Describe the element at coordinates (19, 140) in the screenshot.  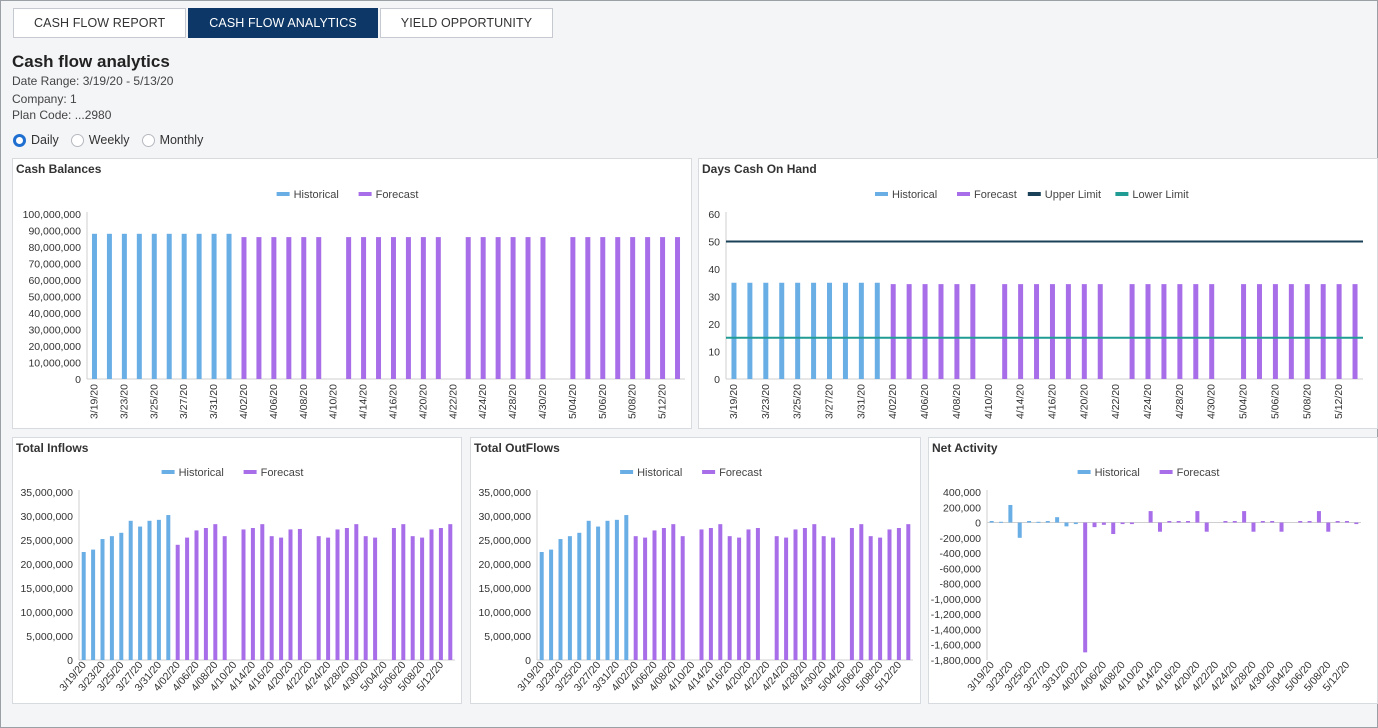
I see `radio-daily-indicator` at that location.